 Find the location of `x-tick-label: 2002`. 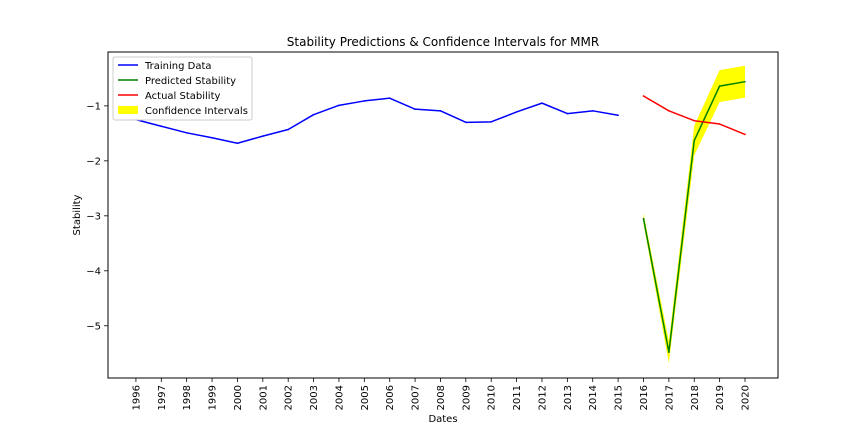

x-tick-label: 2002 is located at coordinates (289, 397).